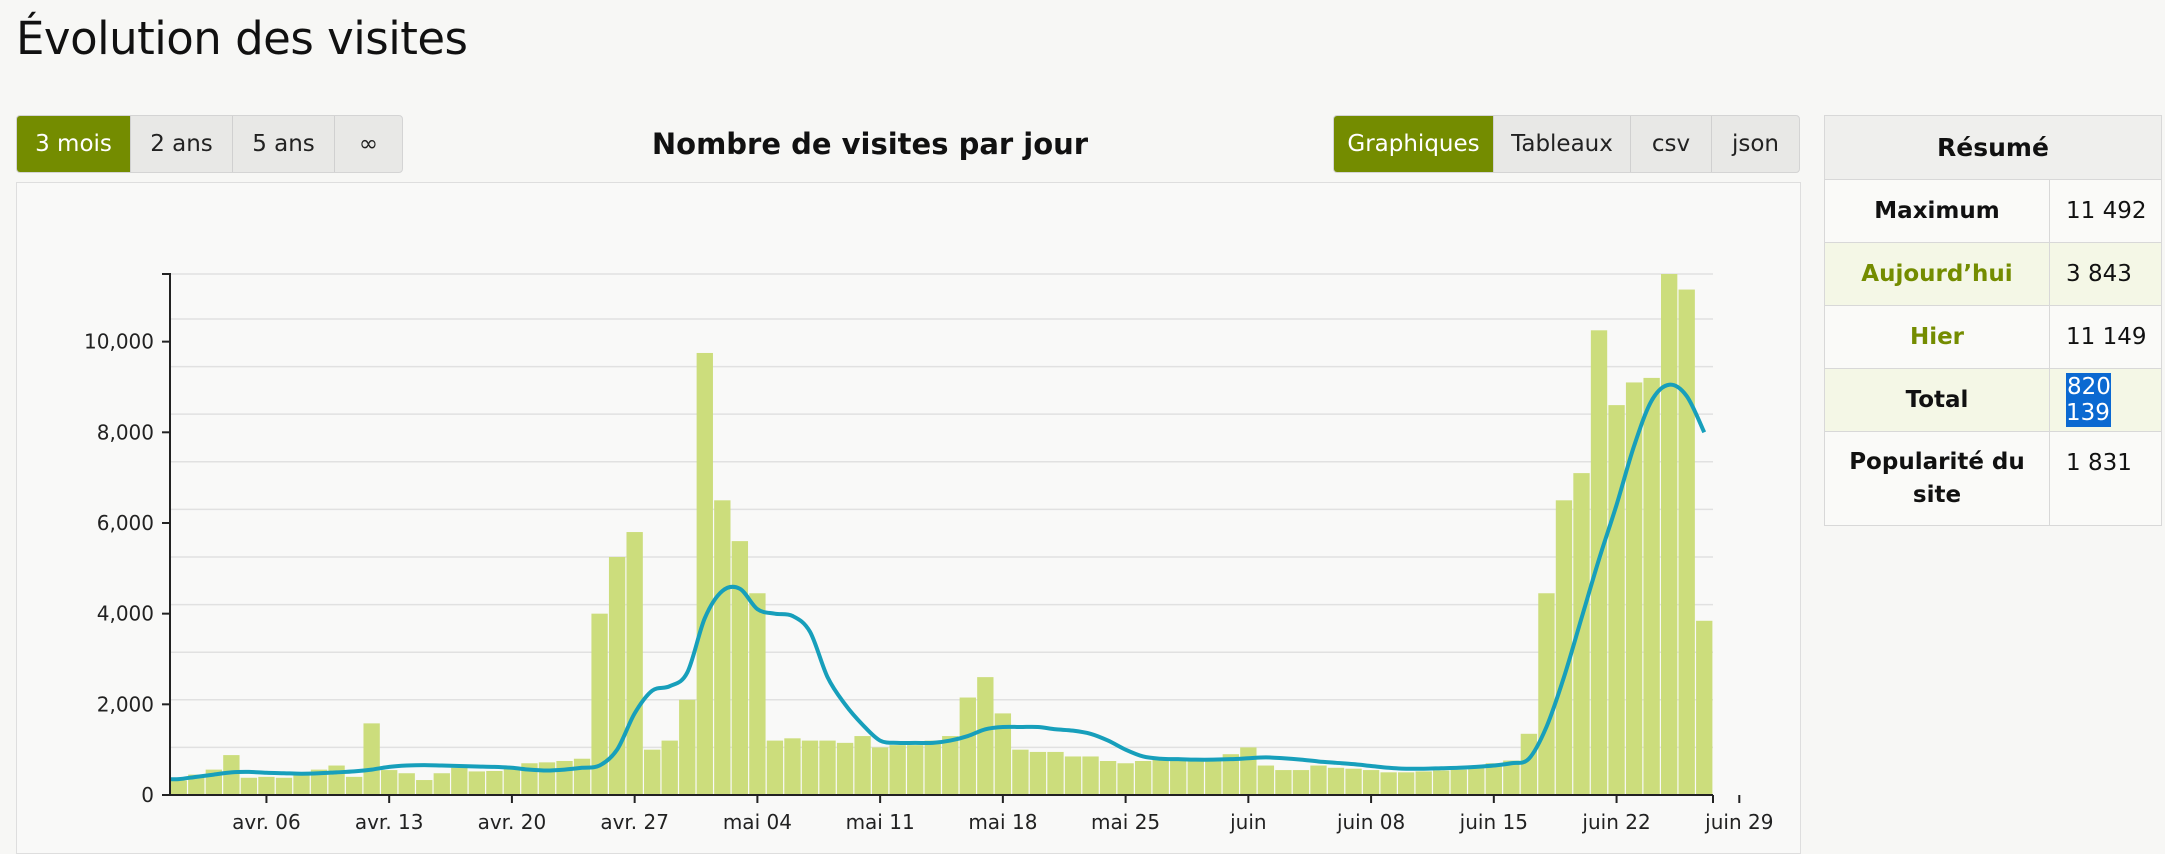 This screenshot has height=854, width=2165. I want to click on export-csv-button: csv, so click(1671, 144).